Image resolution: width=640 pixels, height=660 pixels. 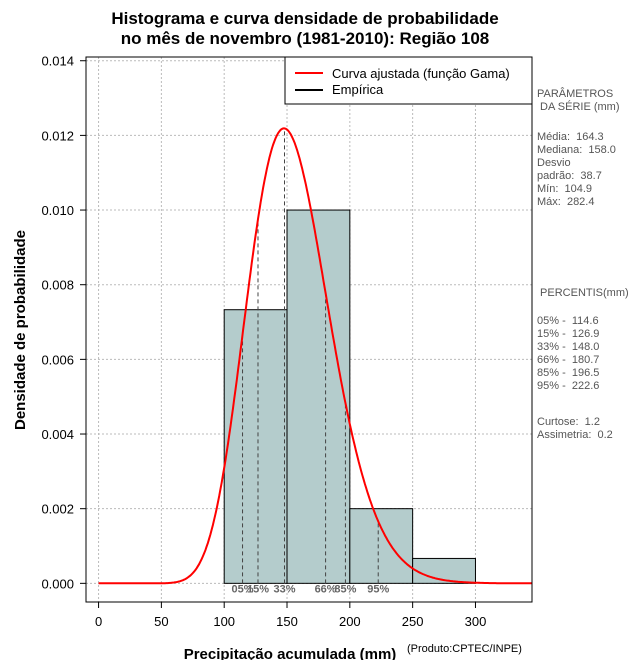 What do you see at coordinates (578, 100) in the screenshot?
I see `params-title: PARÂMETROS DA SÉRIE (mm)` at bounding box center [578, 100].